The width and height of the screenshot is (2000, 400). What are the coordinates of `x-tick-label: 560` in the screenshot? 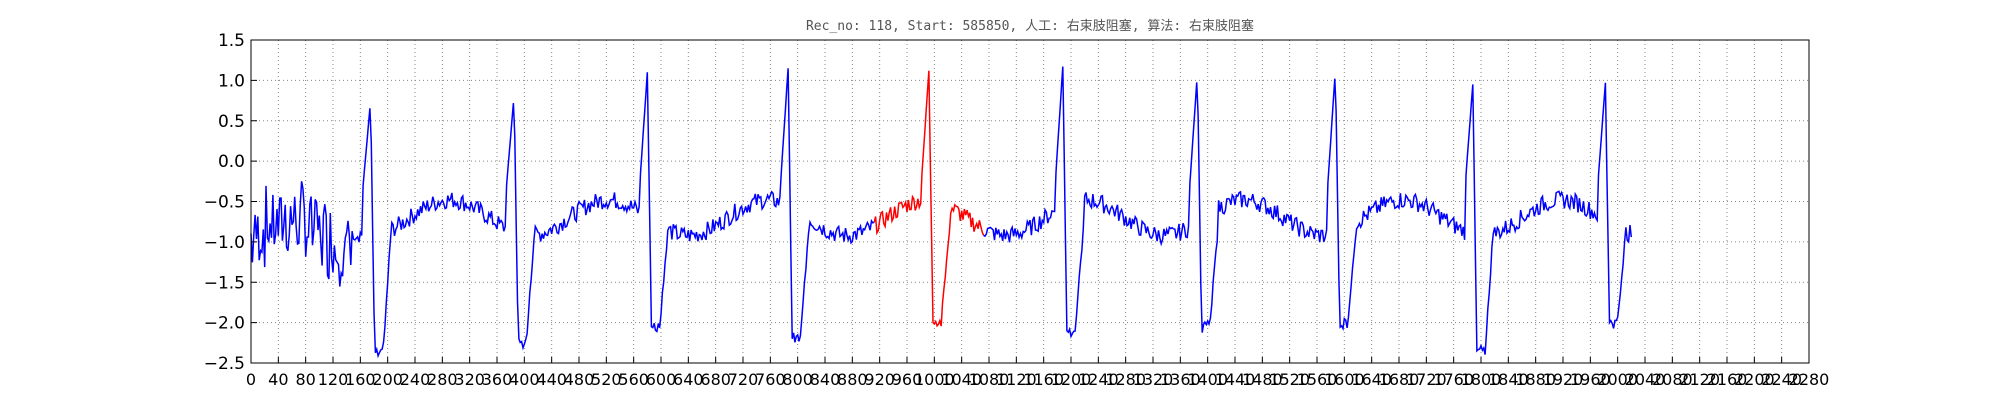 It's located at (633, 379).